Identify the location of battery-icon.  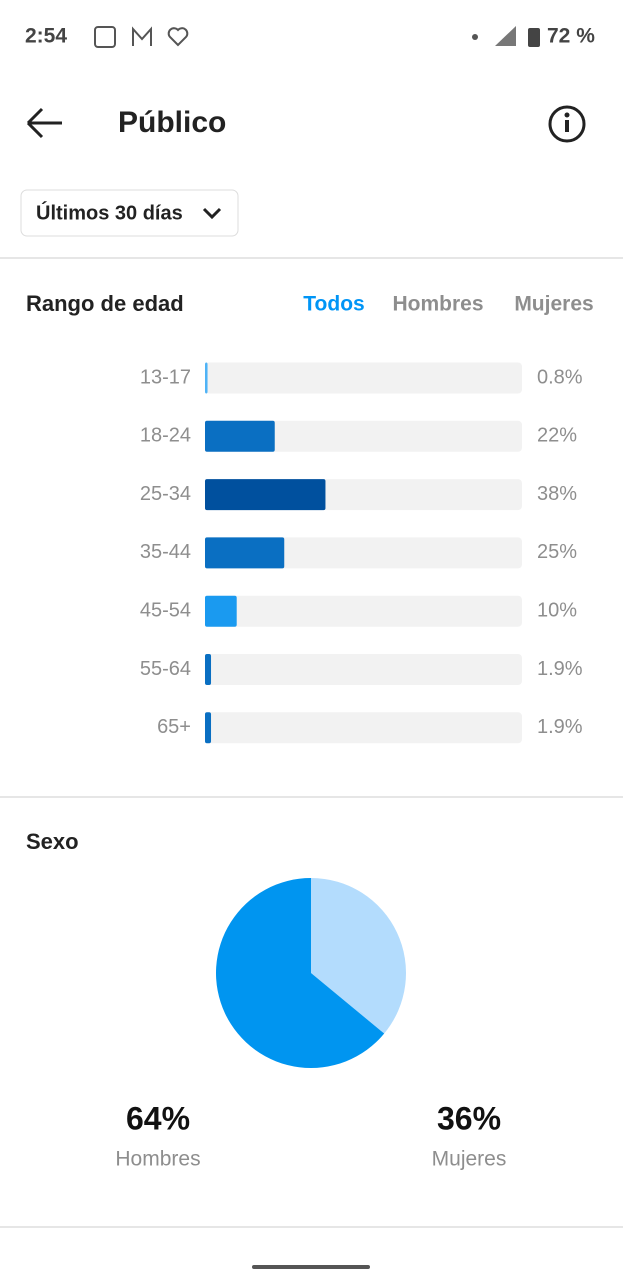
(534, 37).